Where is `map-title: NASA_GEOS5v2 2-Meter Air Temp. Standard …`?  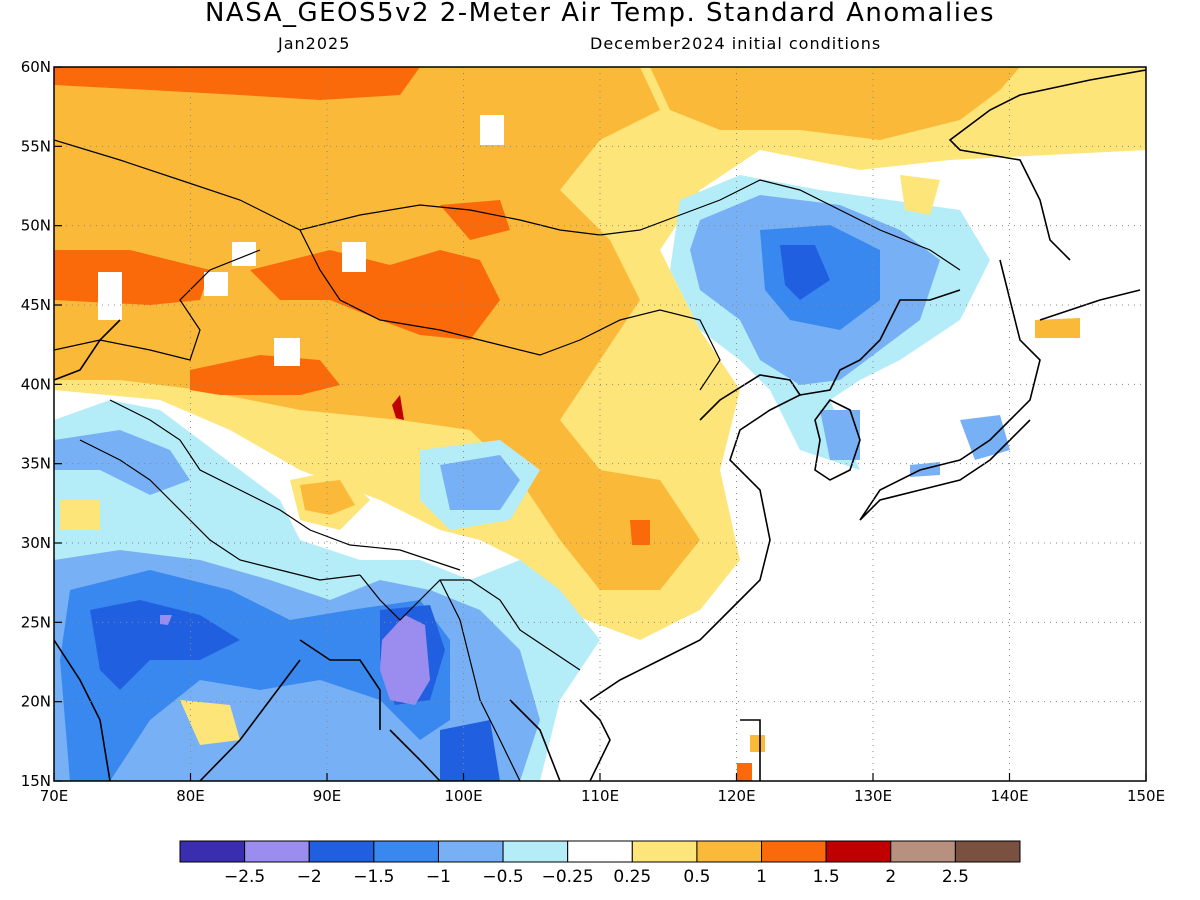 map-title: NASA_GEOS5v2 2-Meter Air Temp. Standard … is located at coordinates (600, 14).